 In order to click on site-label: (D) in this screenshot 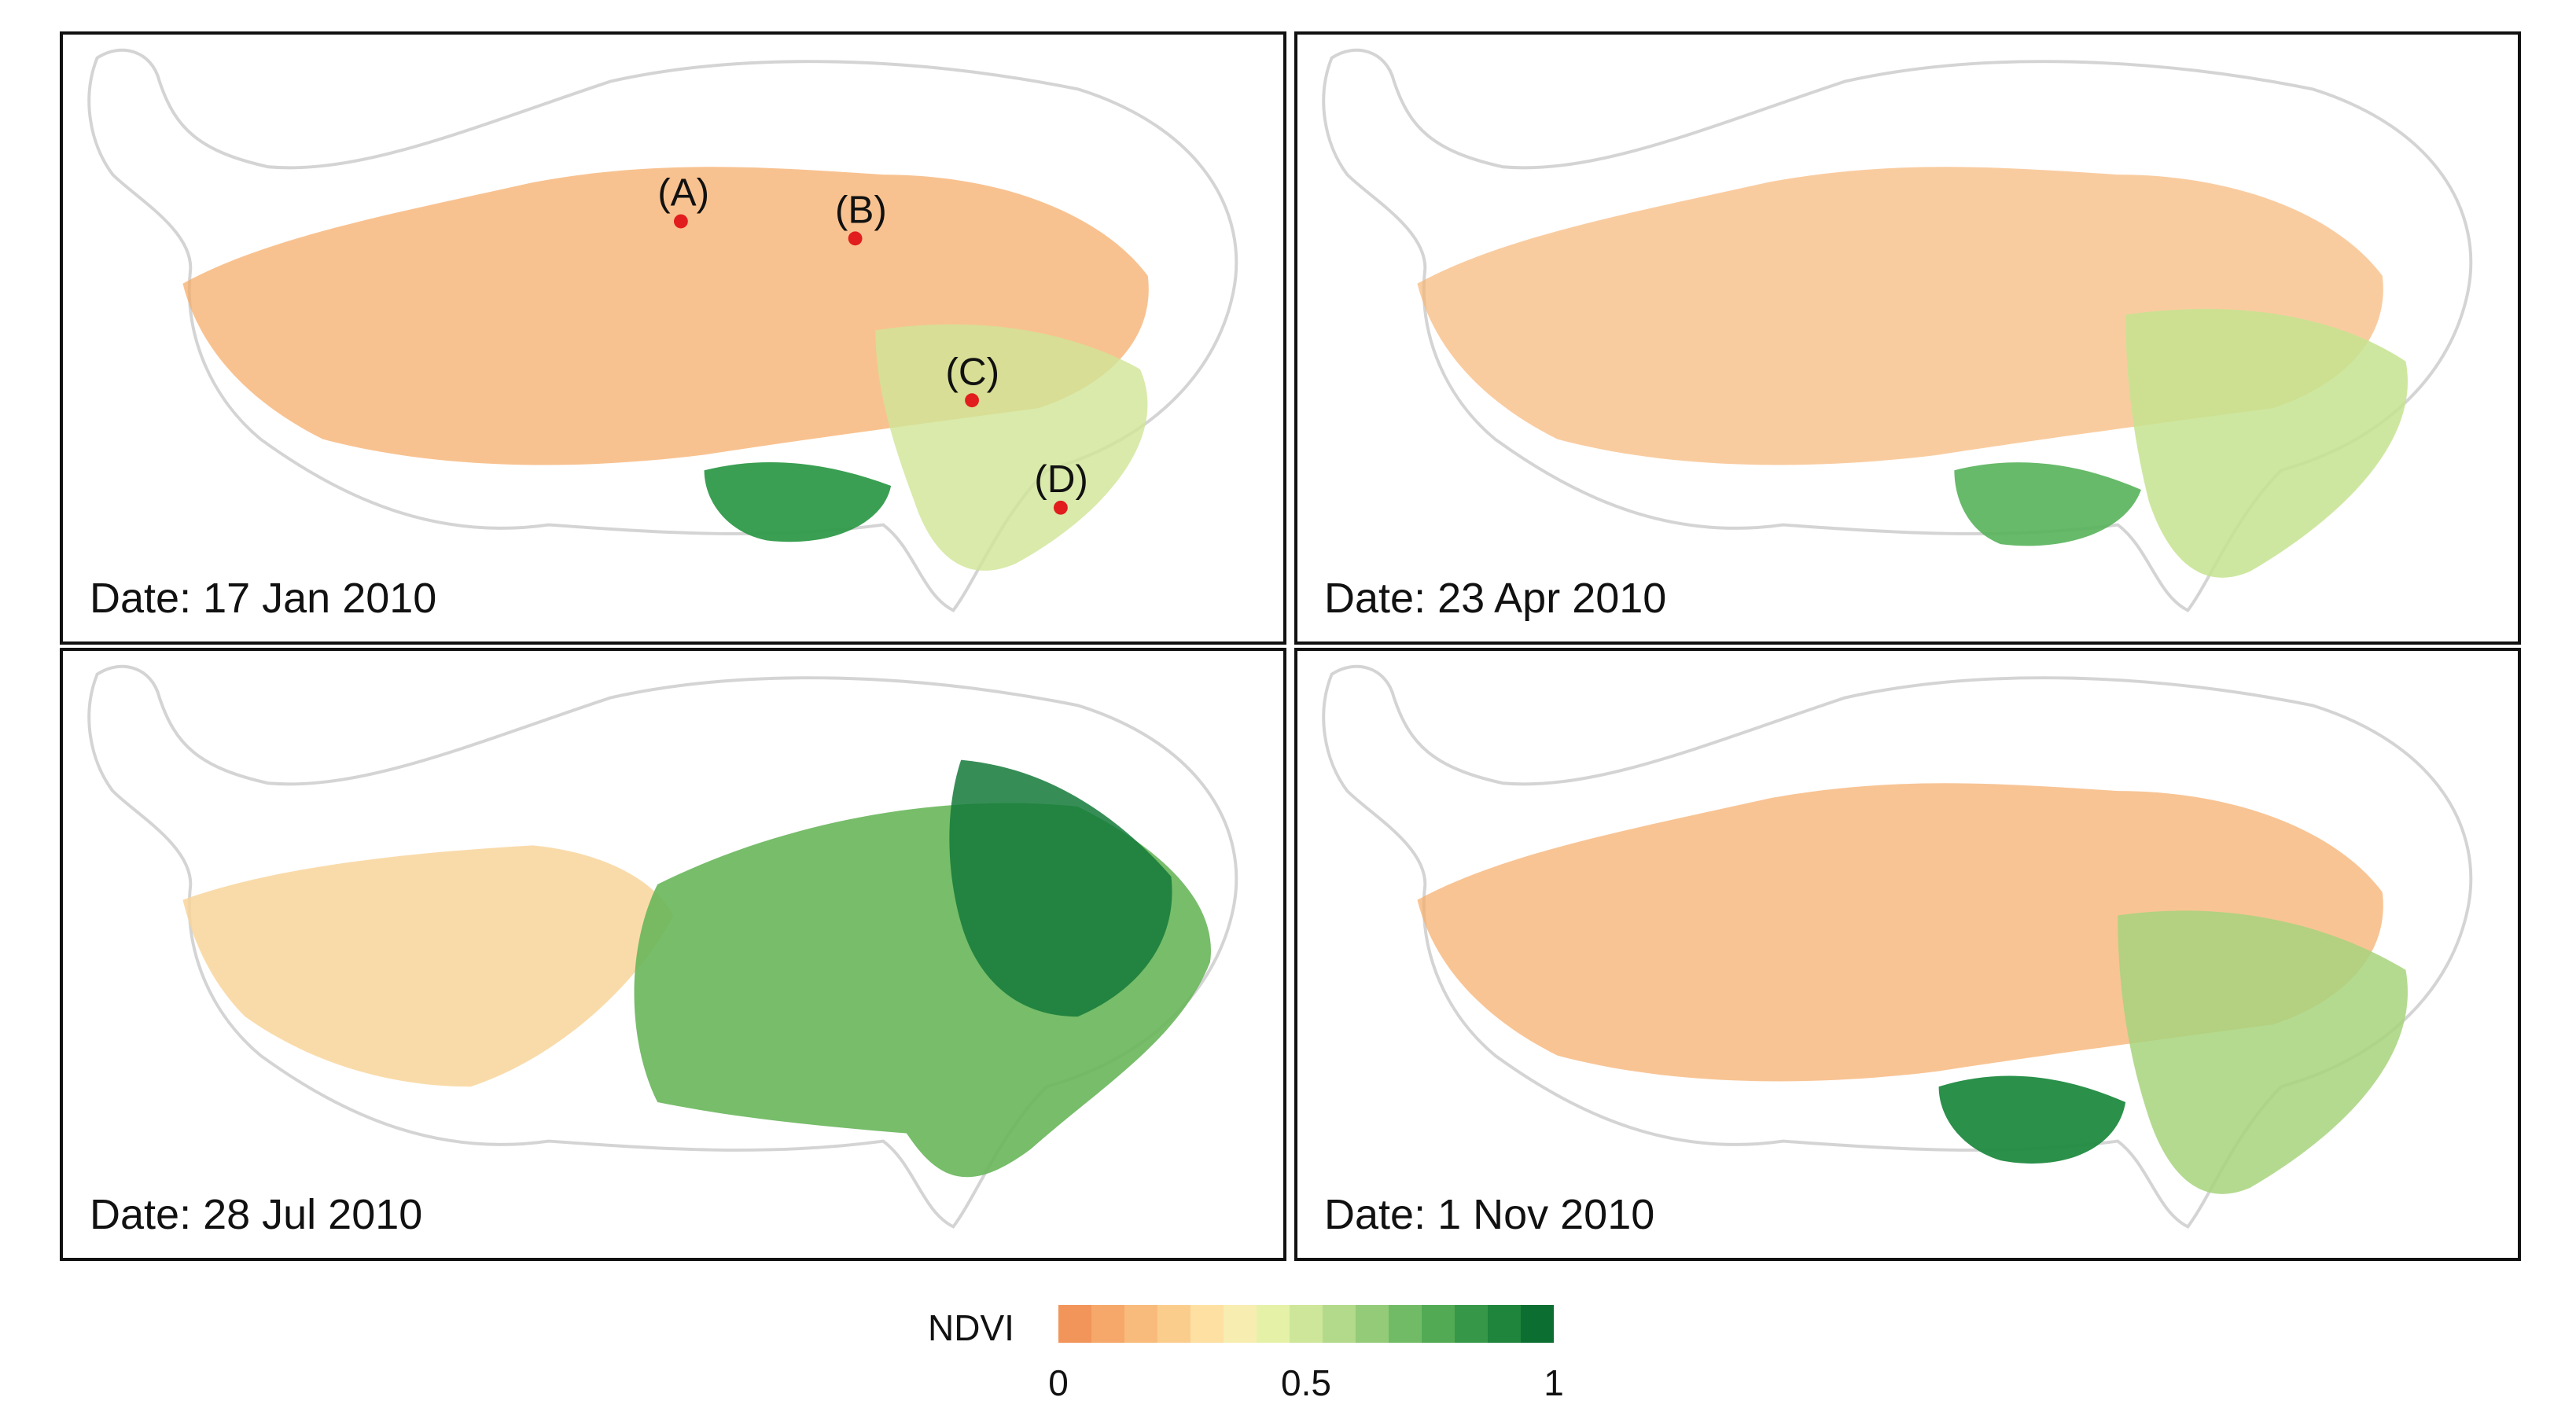, I will do `click(1061, 479)`.